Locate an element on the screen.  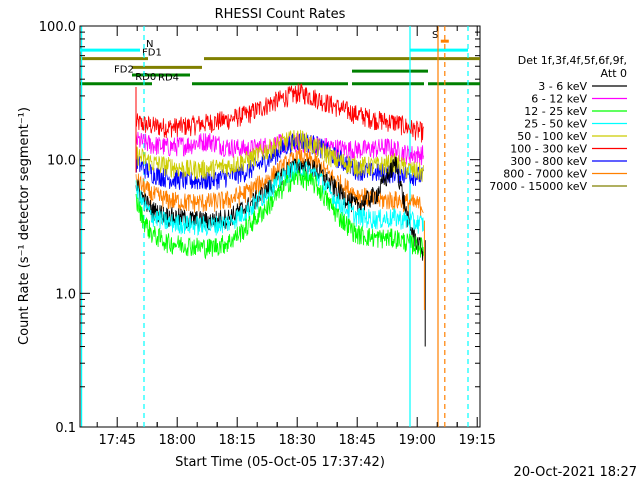
y-tick-label: 10.0 is located at coordinates (61, 161).